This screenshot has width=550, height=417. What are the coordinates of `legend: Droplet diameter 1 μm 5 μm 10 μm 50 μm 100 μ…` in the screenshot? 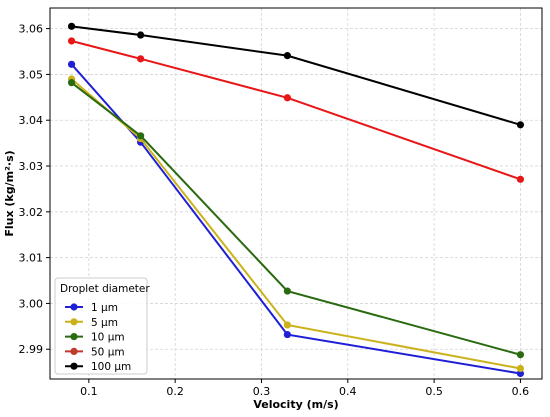 It's located at (102, 326).